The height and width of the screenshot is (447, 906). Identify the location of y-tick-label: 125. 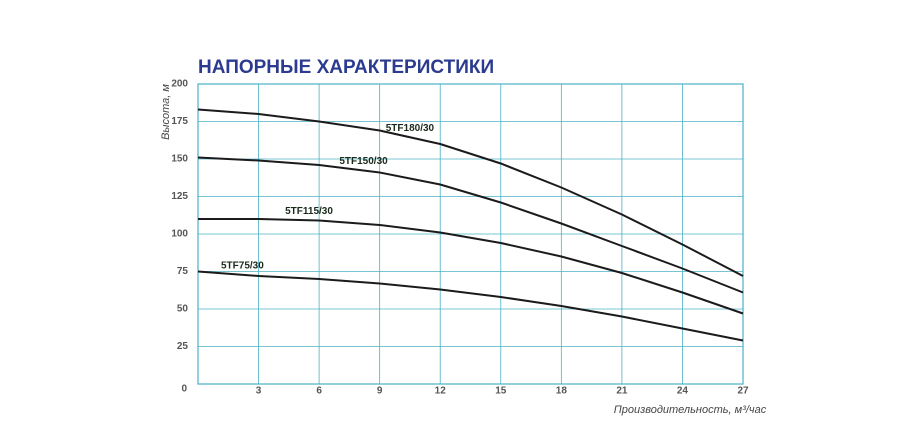
(179, 196).